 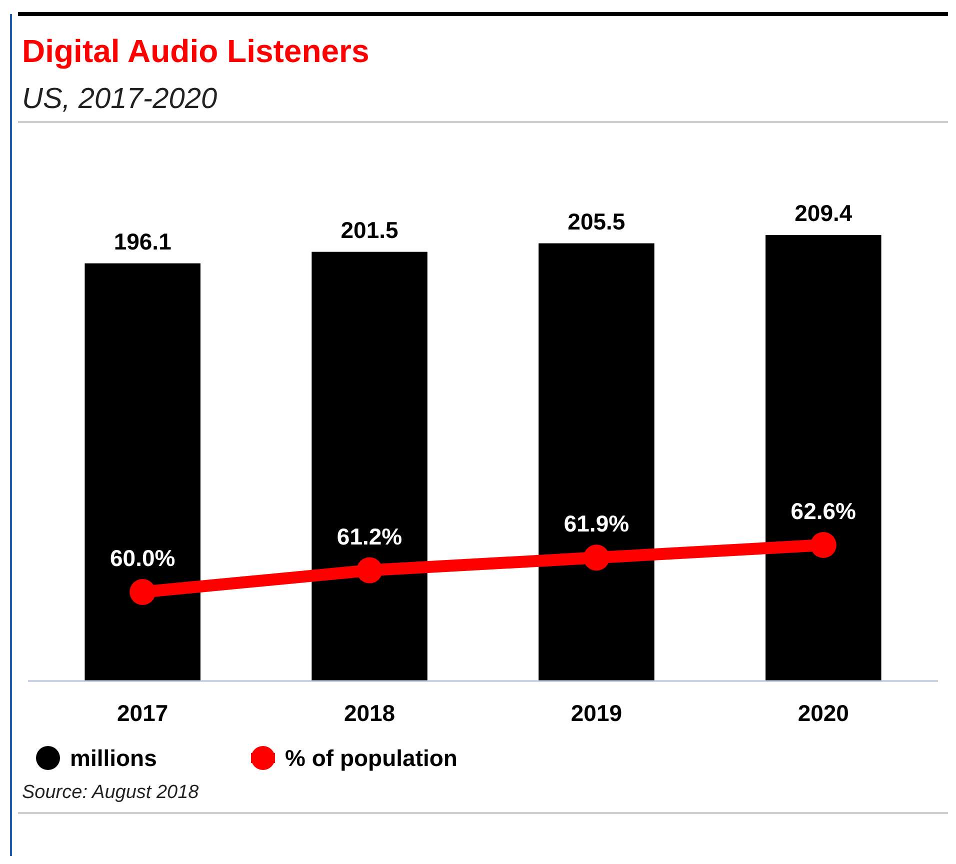 I want to click on data-label: 62.6%, so click(x=823, y=511).